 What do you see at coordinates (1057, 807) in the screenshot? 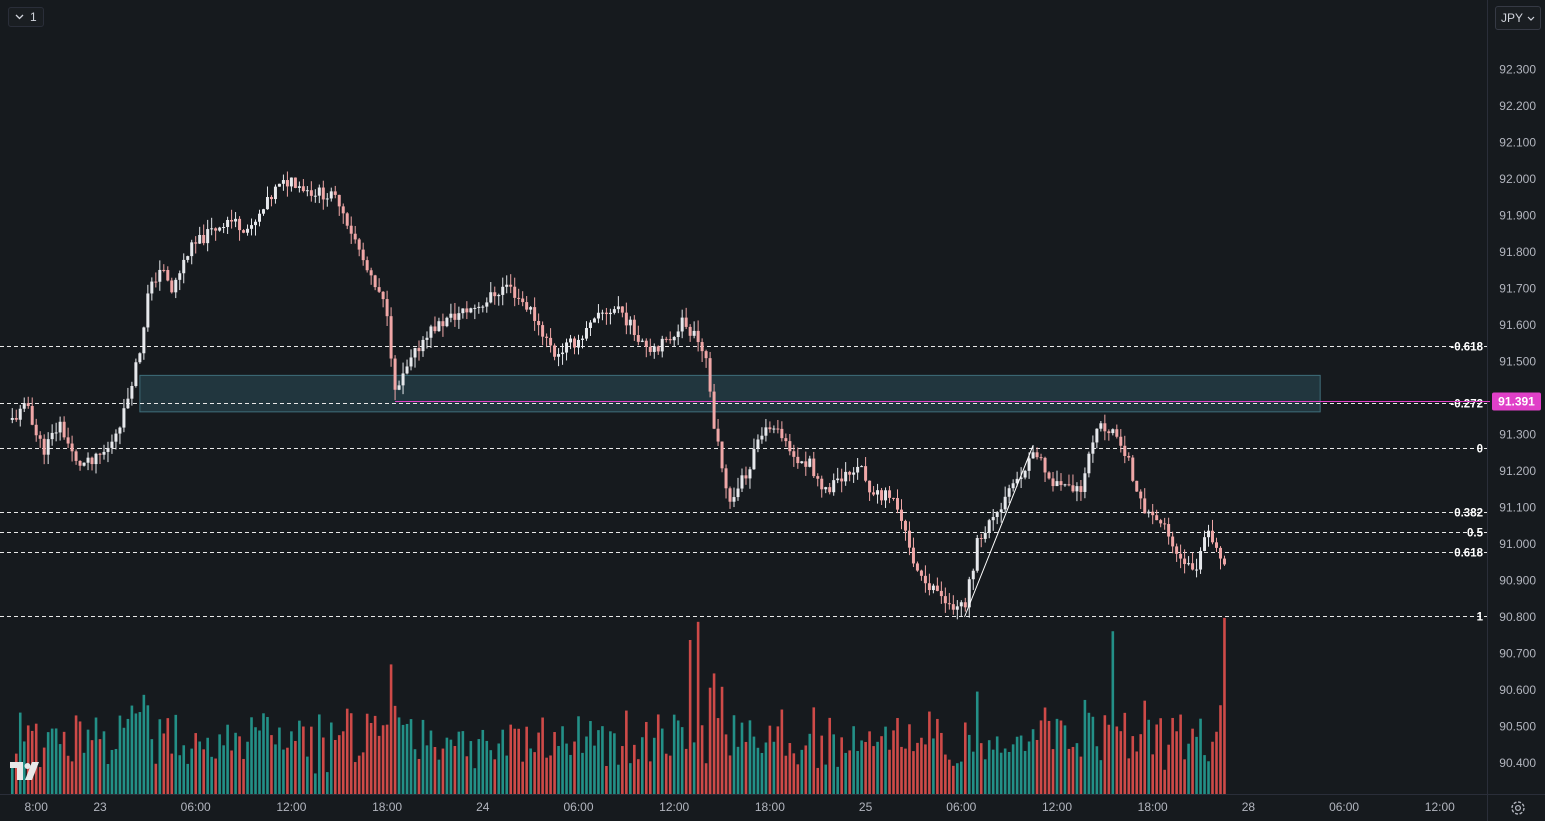
I see `x-tick-label: 12:00` at bounding box center [1057, 807].